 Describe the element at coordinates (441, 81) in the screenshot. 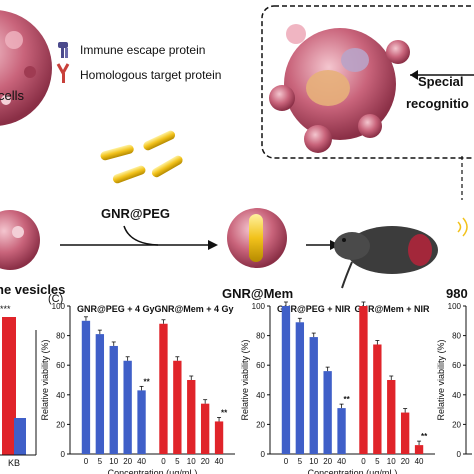

I see `special-label: Special` at that location.